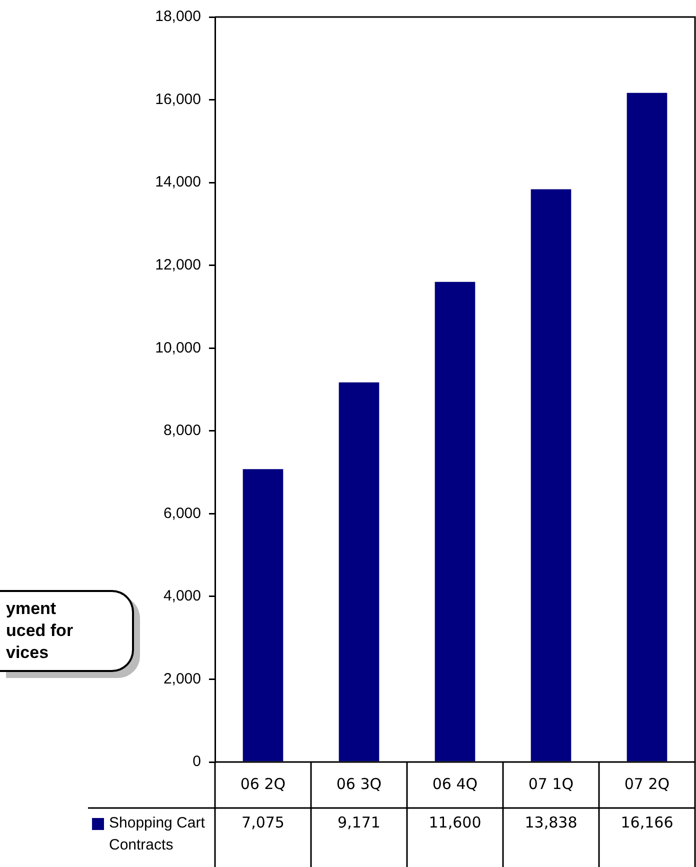  I want to click on data-label: 7,075, so click(263, 822).